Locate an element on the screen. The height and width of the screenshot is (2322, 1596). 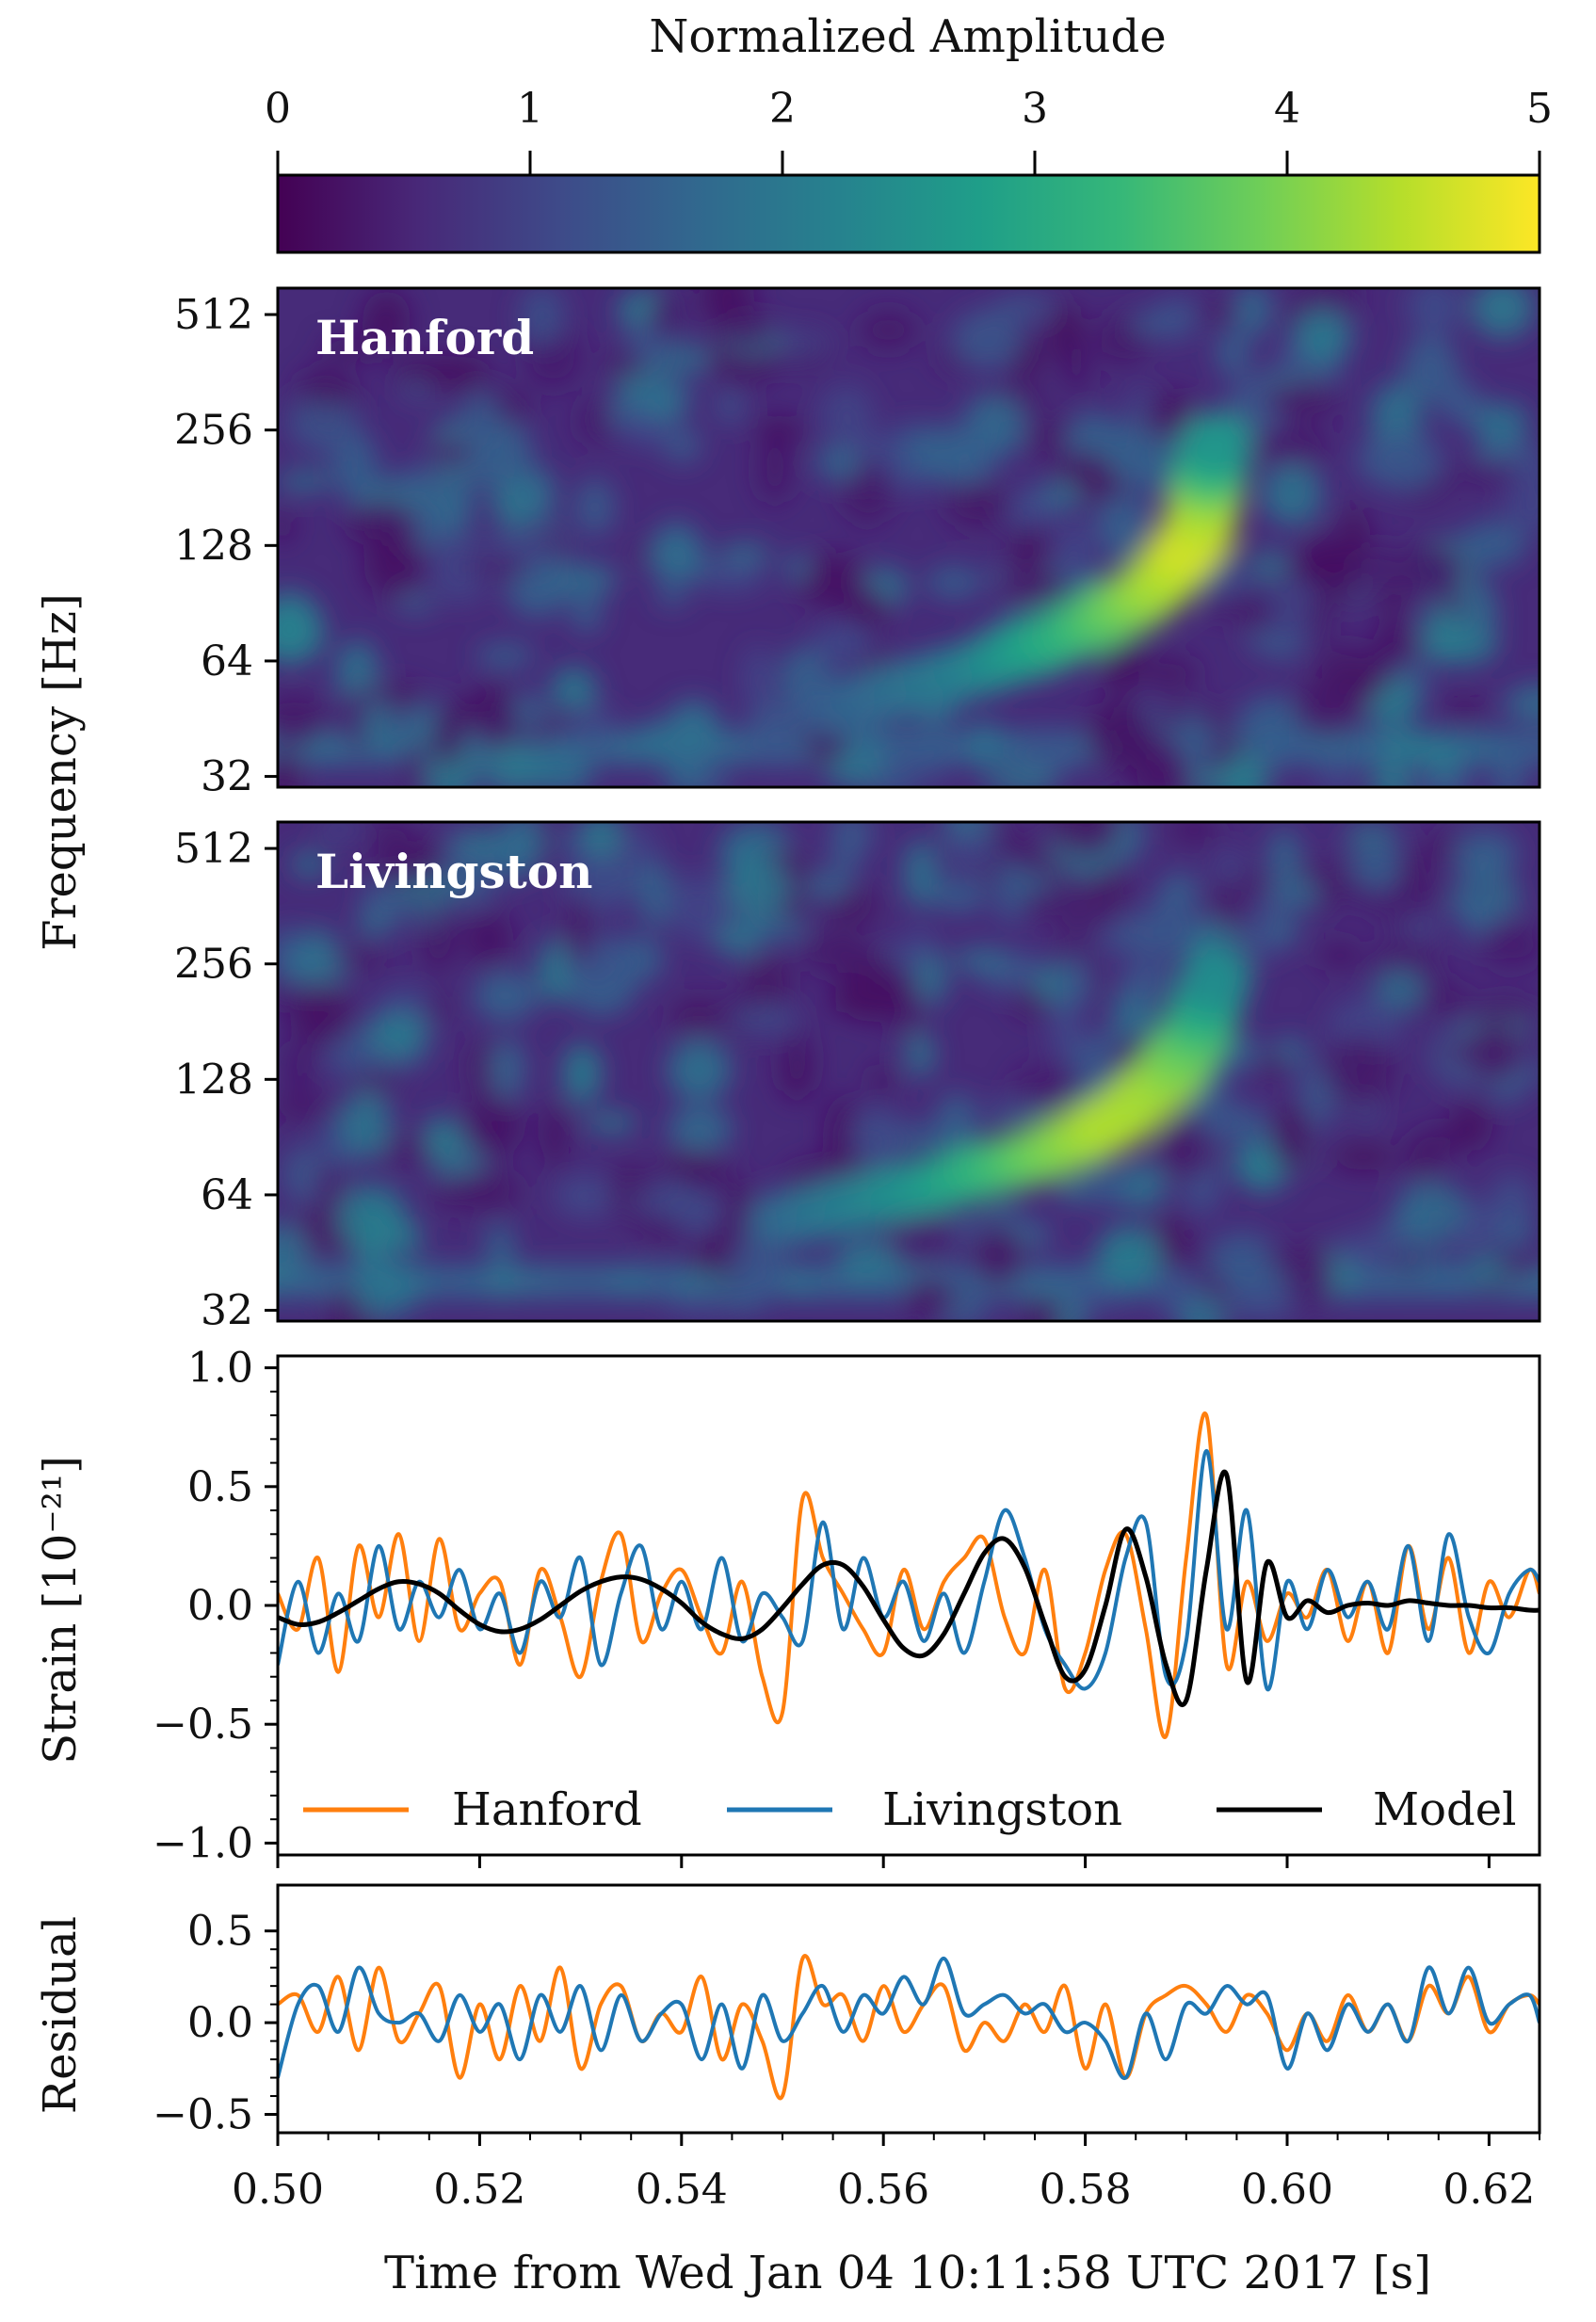
chirp-cell is located at coordinates (1216, 441).